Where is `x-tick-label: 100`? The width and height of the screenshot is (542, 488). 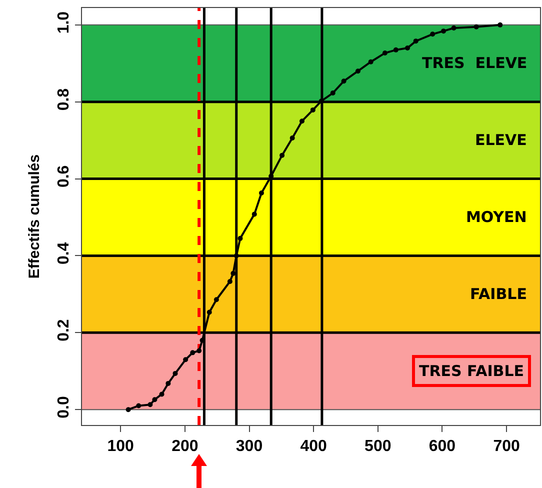
x-tick-label: 100 is located at coordinates (120, 447).